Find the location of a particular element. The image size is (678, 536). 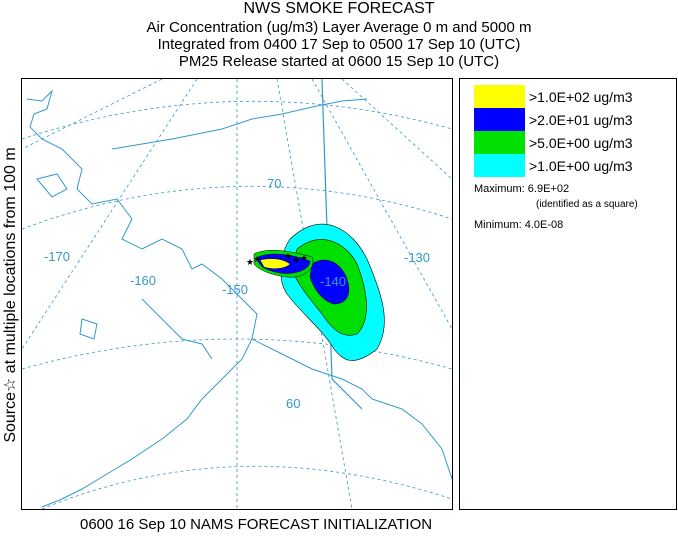

lon-label: -140 is located at coordinates (333, 281).